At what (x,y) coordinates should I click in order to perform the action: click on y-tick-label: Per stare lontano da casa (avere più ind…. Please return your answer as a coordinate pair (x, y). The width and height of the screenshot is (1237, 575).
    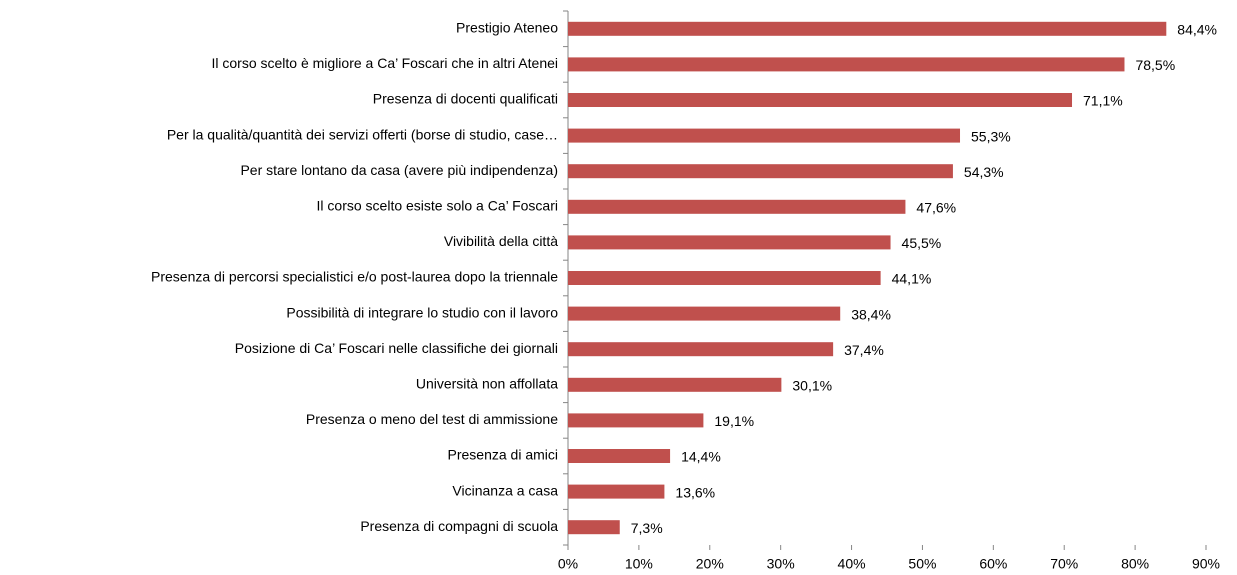
    Looking at the image, I should click on (399, 170).